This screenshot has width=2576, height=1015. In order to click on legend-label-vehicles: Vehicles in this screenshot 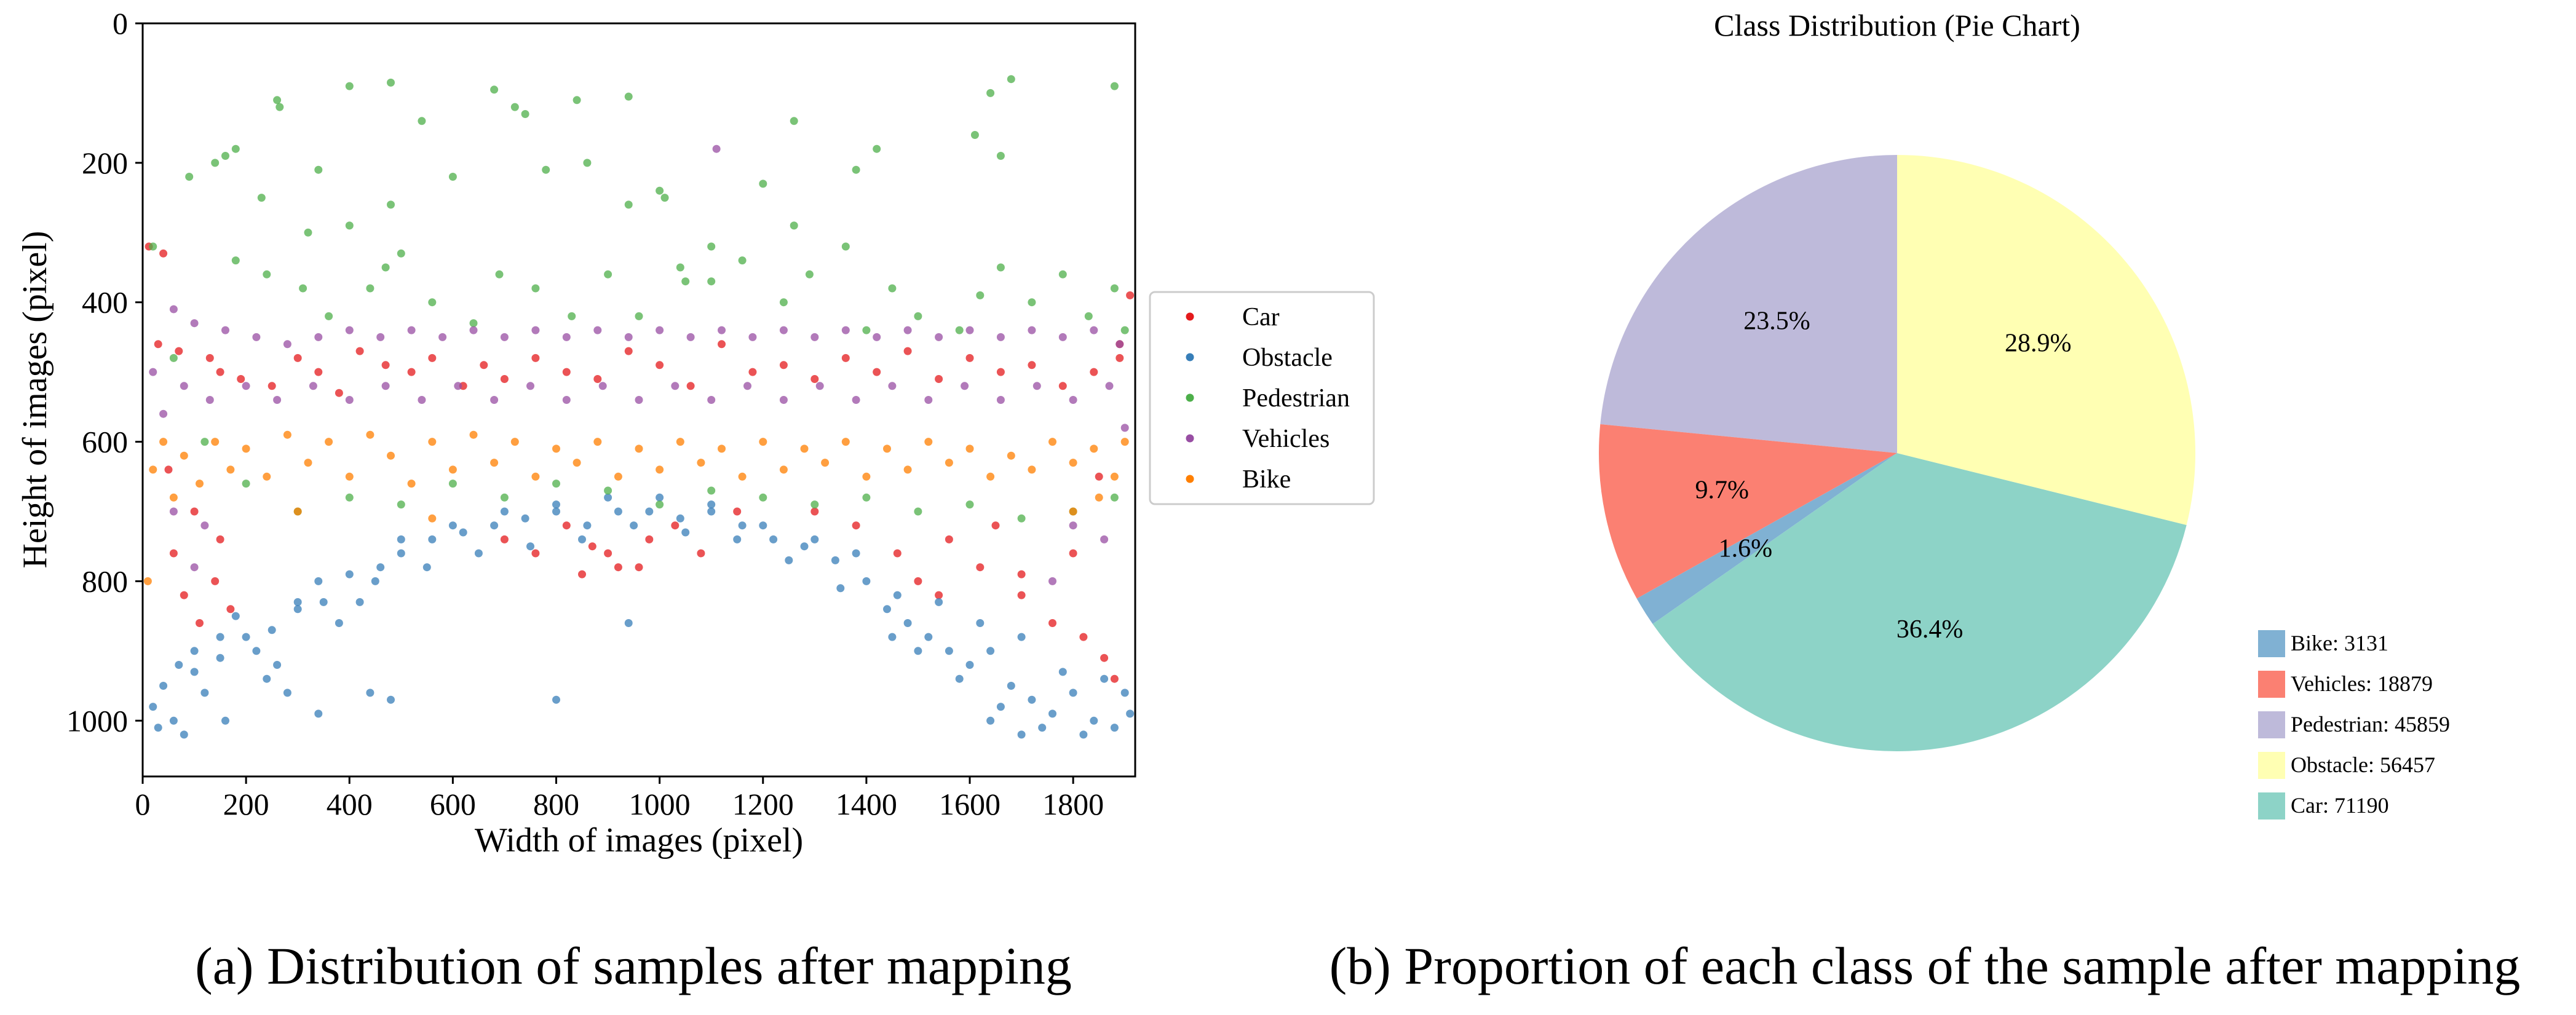, I will do `click(1286, 439)`.